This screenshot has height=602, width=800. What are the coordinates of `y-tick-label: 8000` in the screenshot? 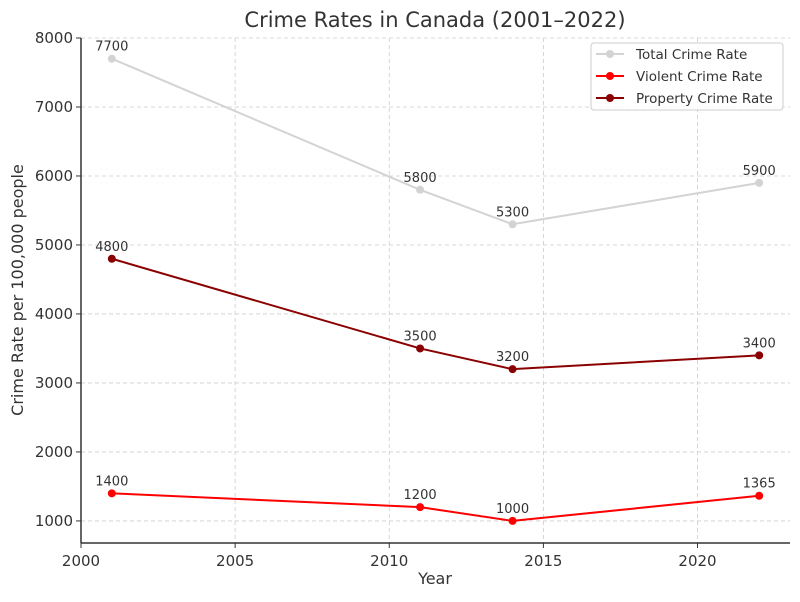 It's located at (54, 38).